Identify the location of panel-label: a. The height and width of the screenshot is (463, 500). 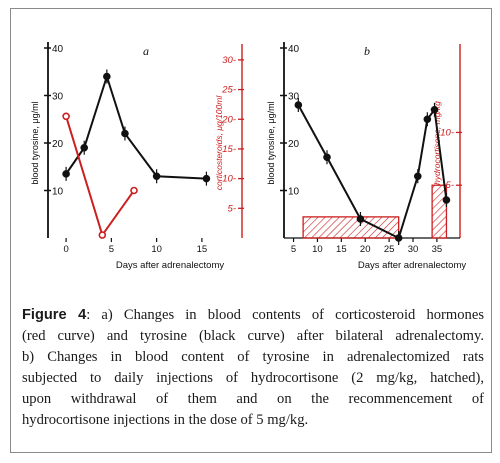
(146, 51).